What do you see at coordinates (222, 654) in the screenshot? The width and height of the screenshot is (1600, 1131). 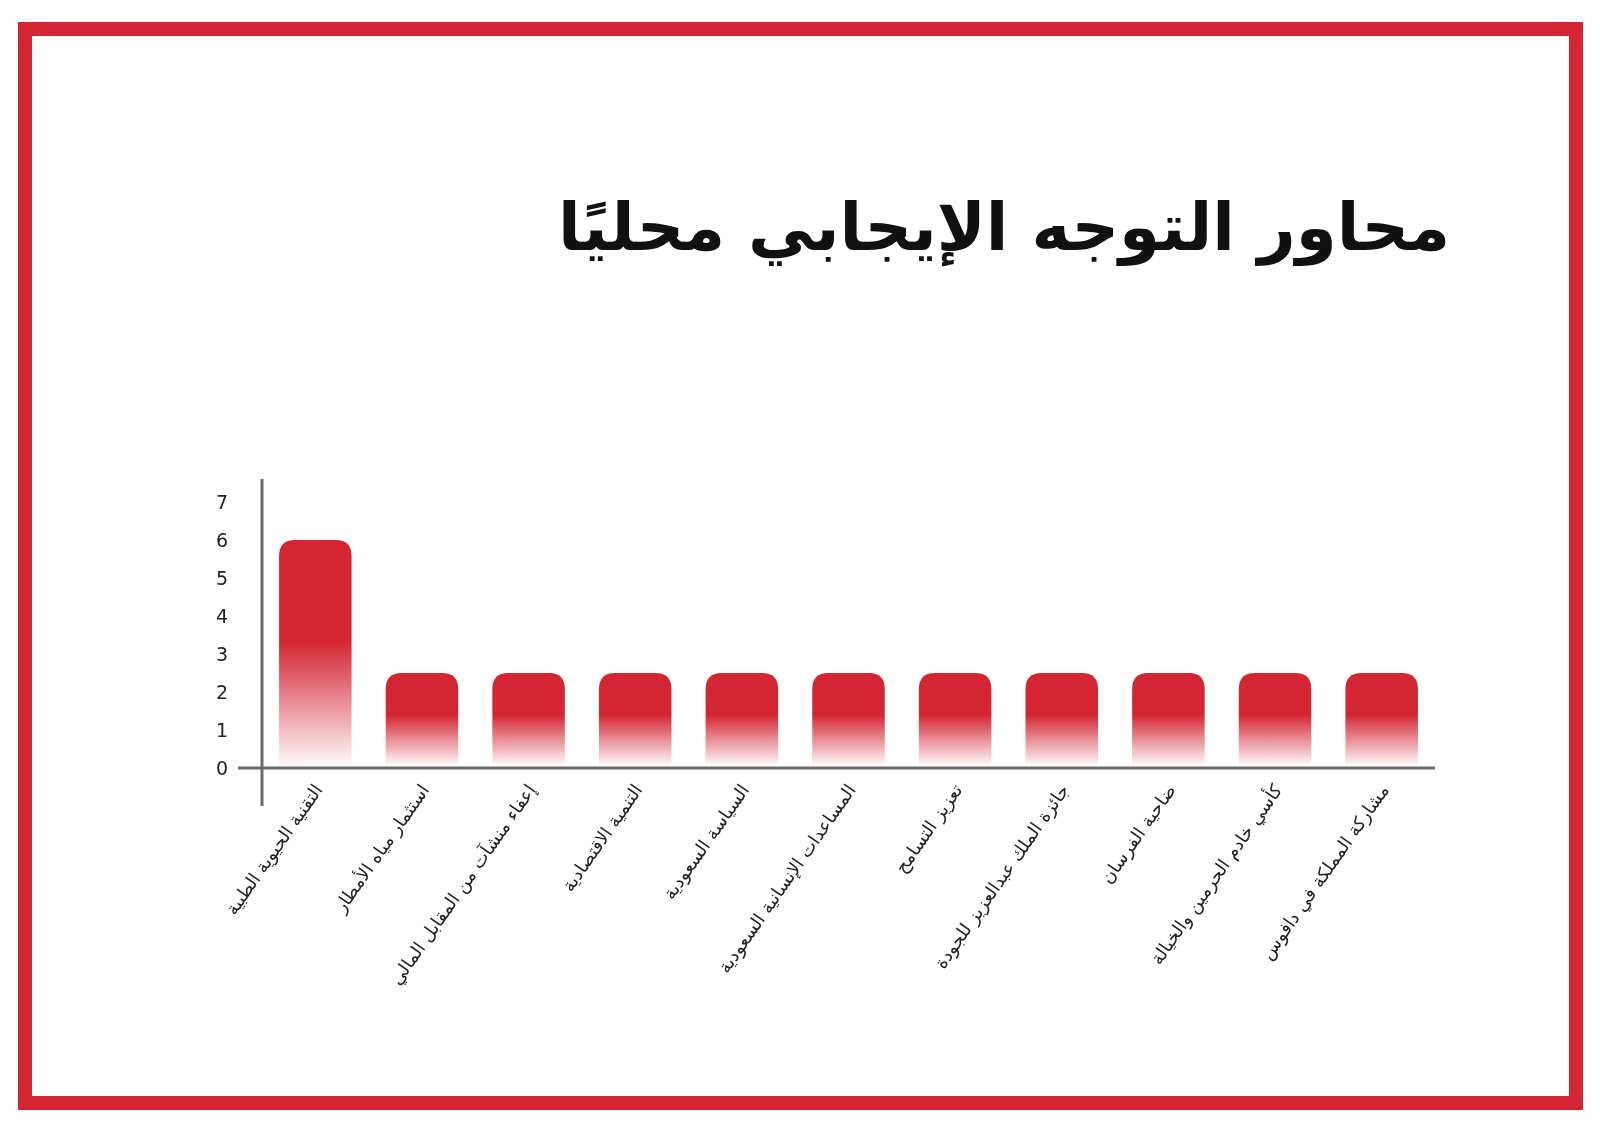 I see `y-tick-label: 3` at bounding box center [222, 654].